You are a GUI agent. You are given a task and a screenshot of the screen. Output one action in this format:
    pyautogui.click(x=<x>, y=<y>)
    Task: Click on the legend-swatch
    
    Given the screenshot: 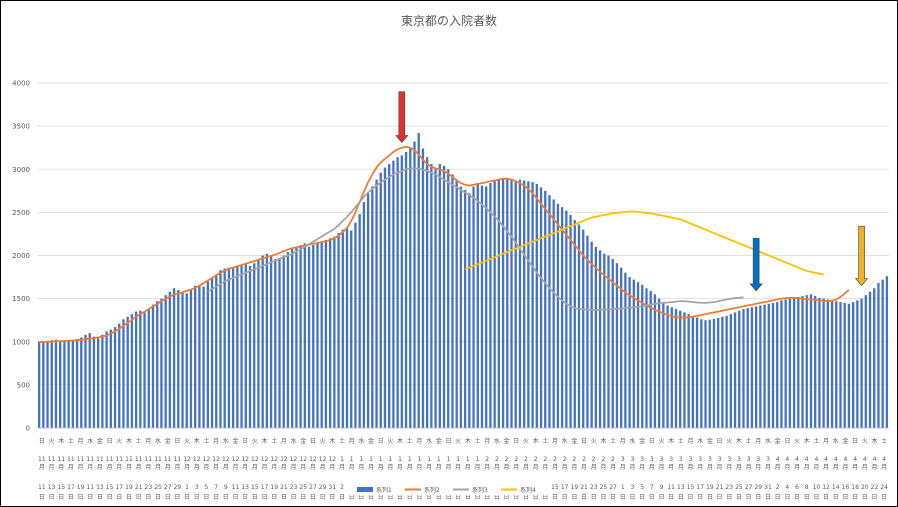 What is the action you would take?
    pyautogui.click(x=365, y=489)
    